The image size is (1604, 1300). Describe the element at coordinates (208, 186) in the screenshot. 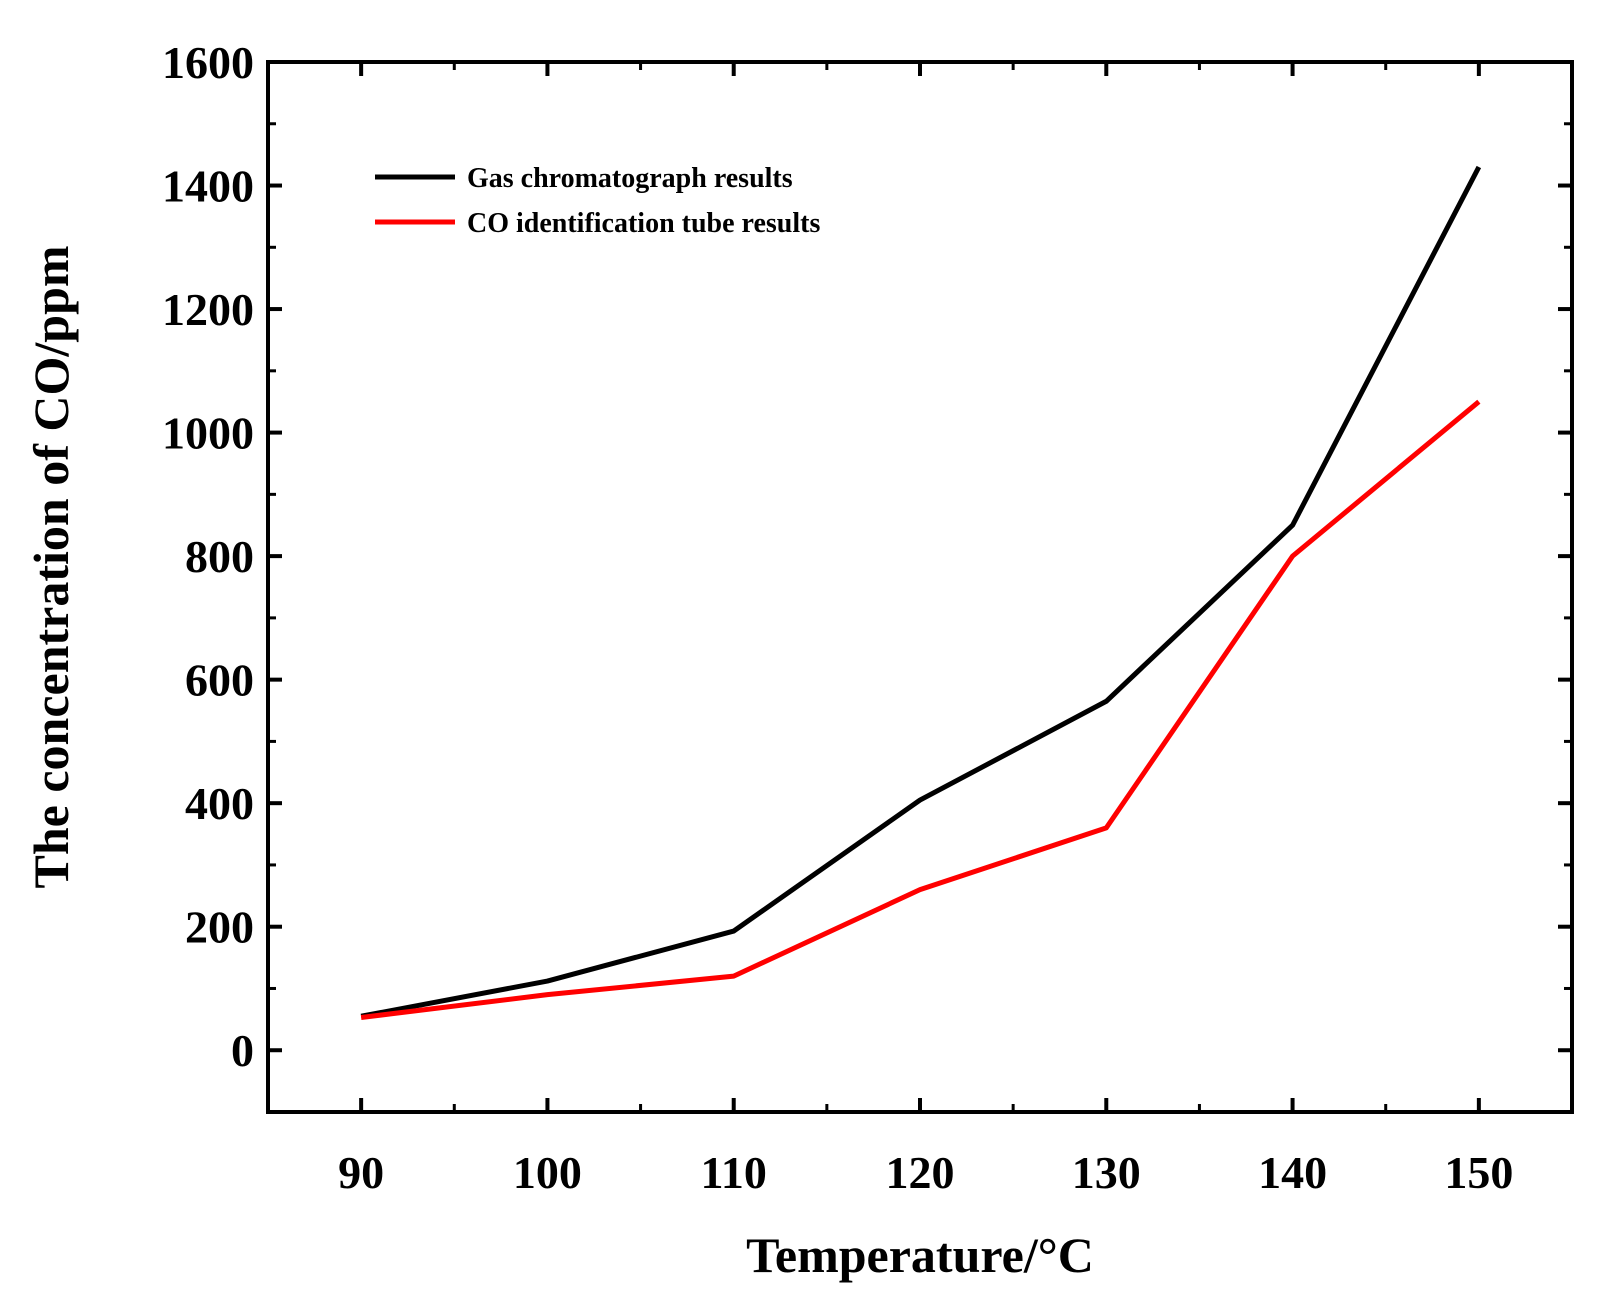

I see `y-tick-label: 1400` at that location.